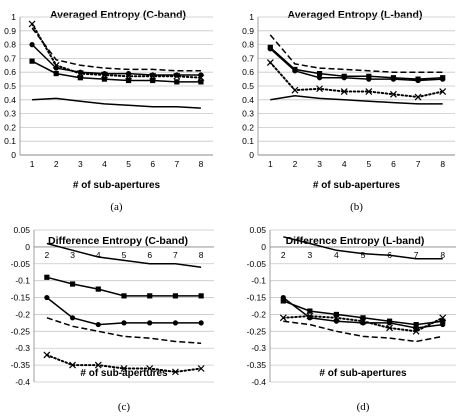  I want to click on y-tick-label: 1, so click(13, 17).